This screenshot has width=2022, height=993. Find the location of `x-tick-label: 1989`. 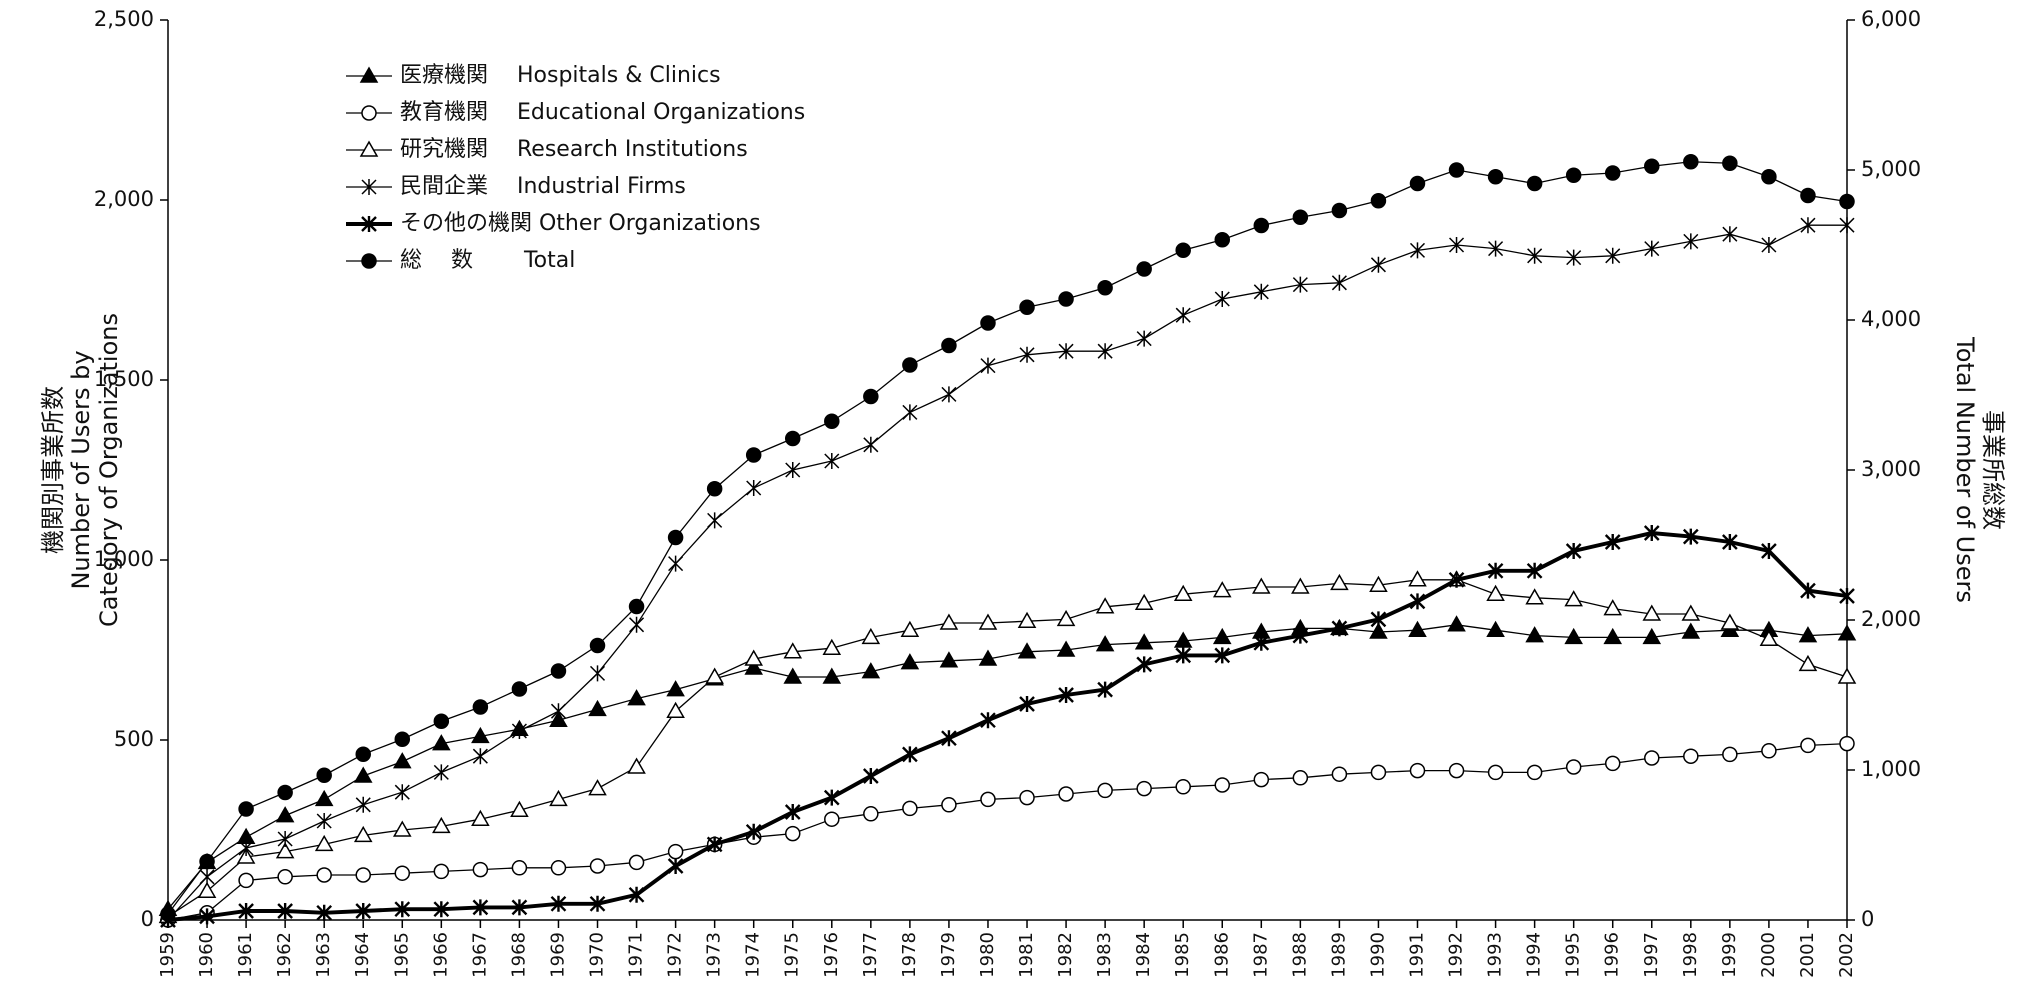

x-tick-label: 1989 is located at coordinates (1338, 955).